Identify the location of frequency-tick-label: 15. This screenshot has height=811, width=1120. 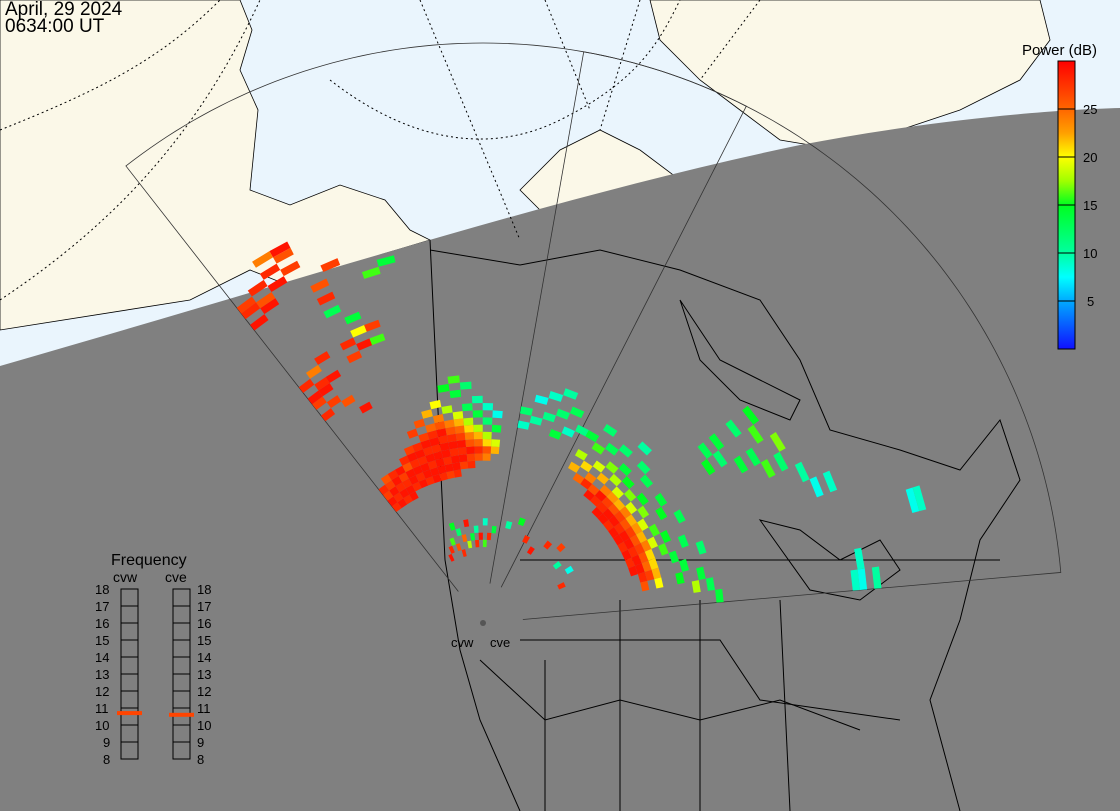
(102, 640).